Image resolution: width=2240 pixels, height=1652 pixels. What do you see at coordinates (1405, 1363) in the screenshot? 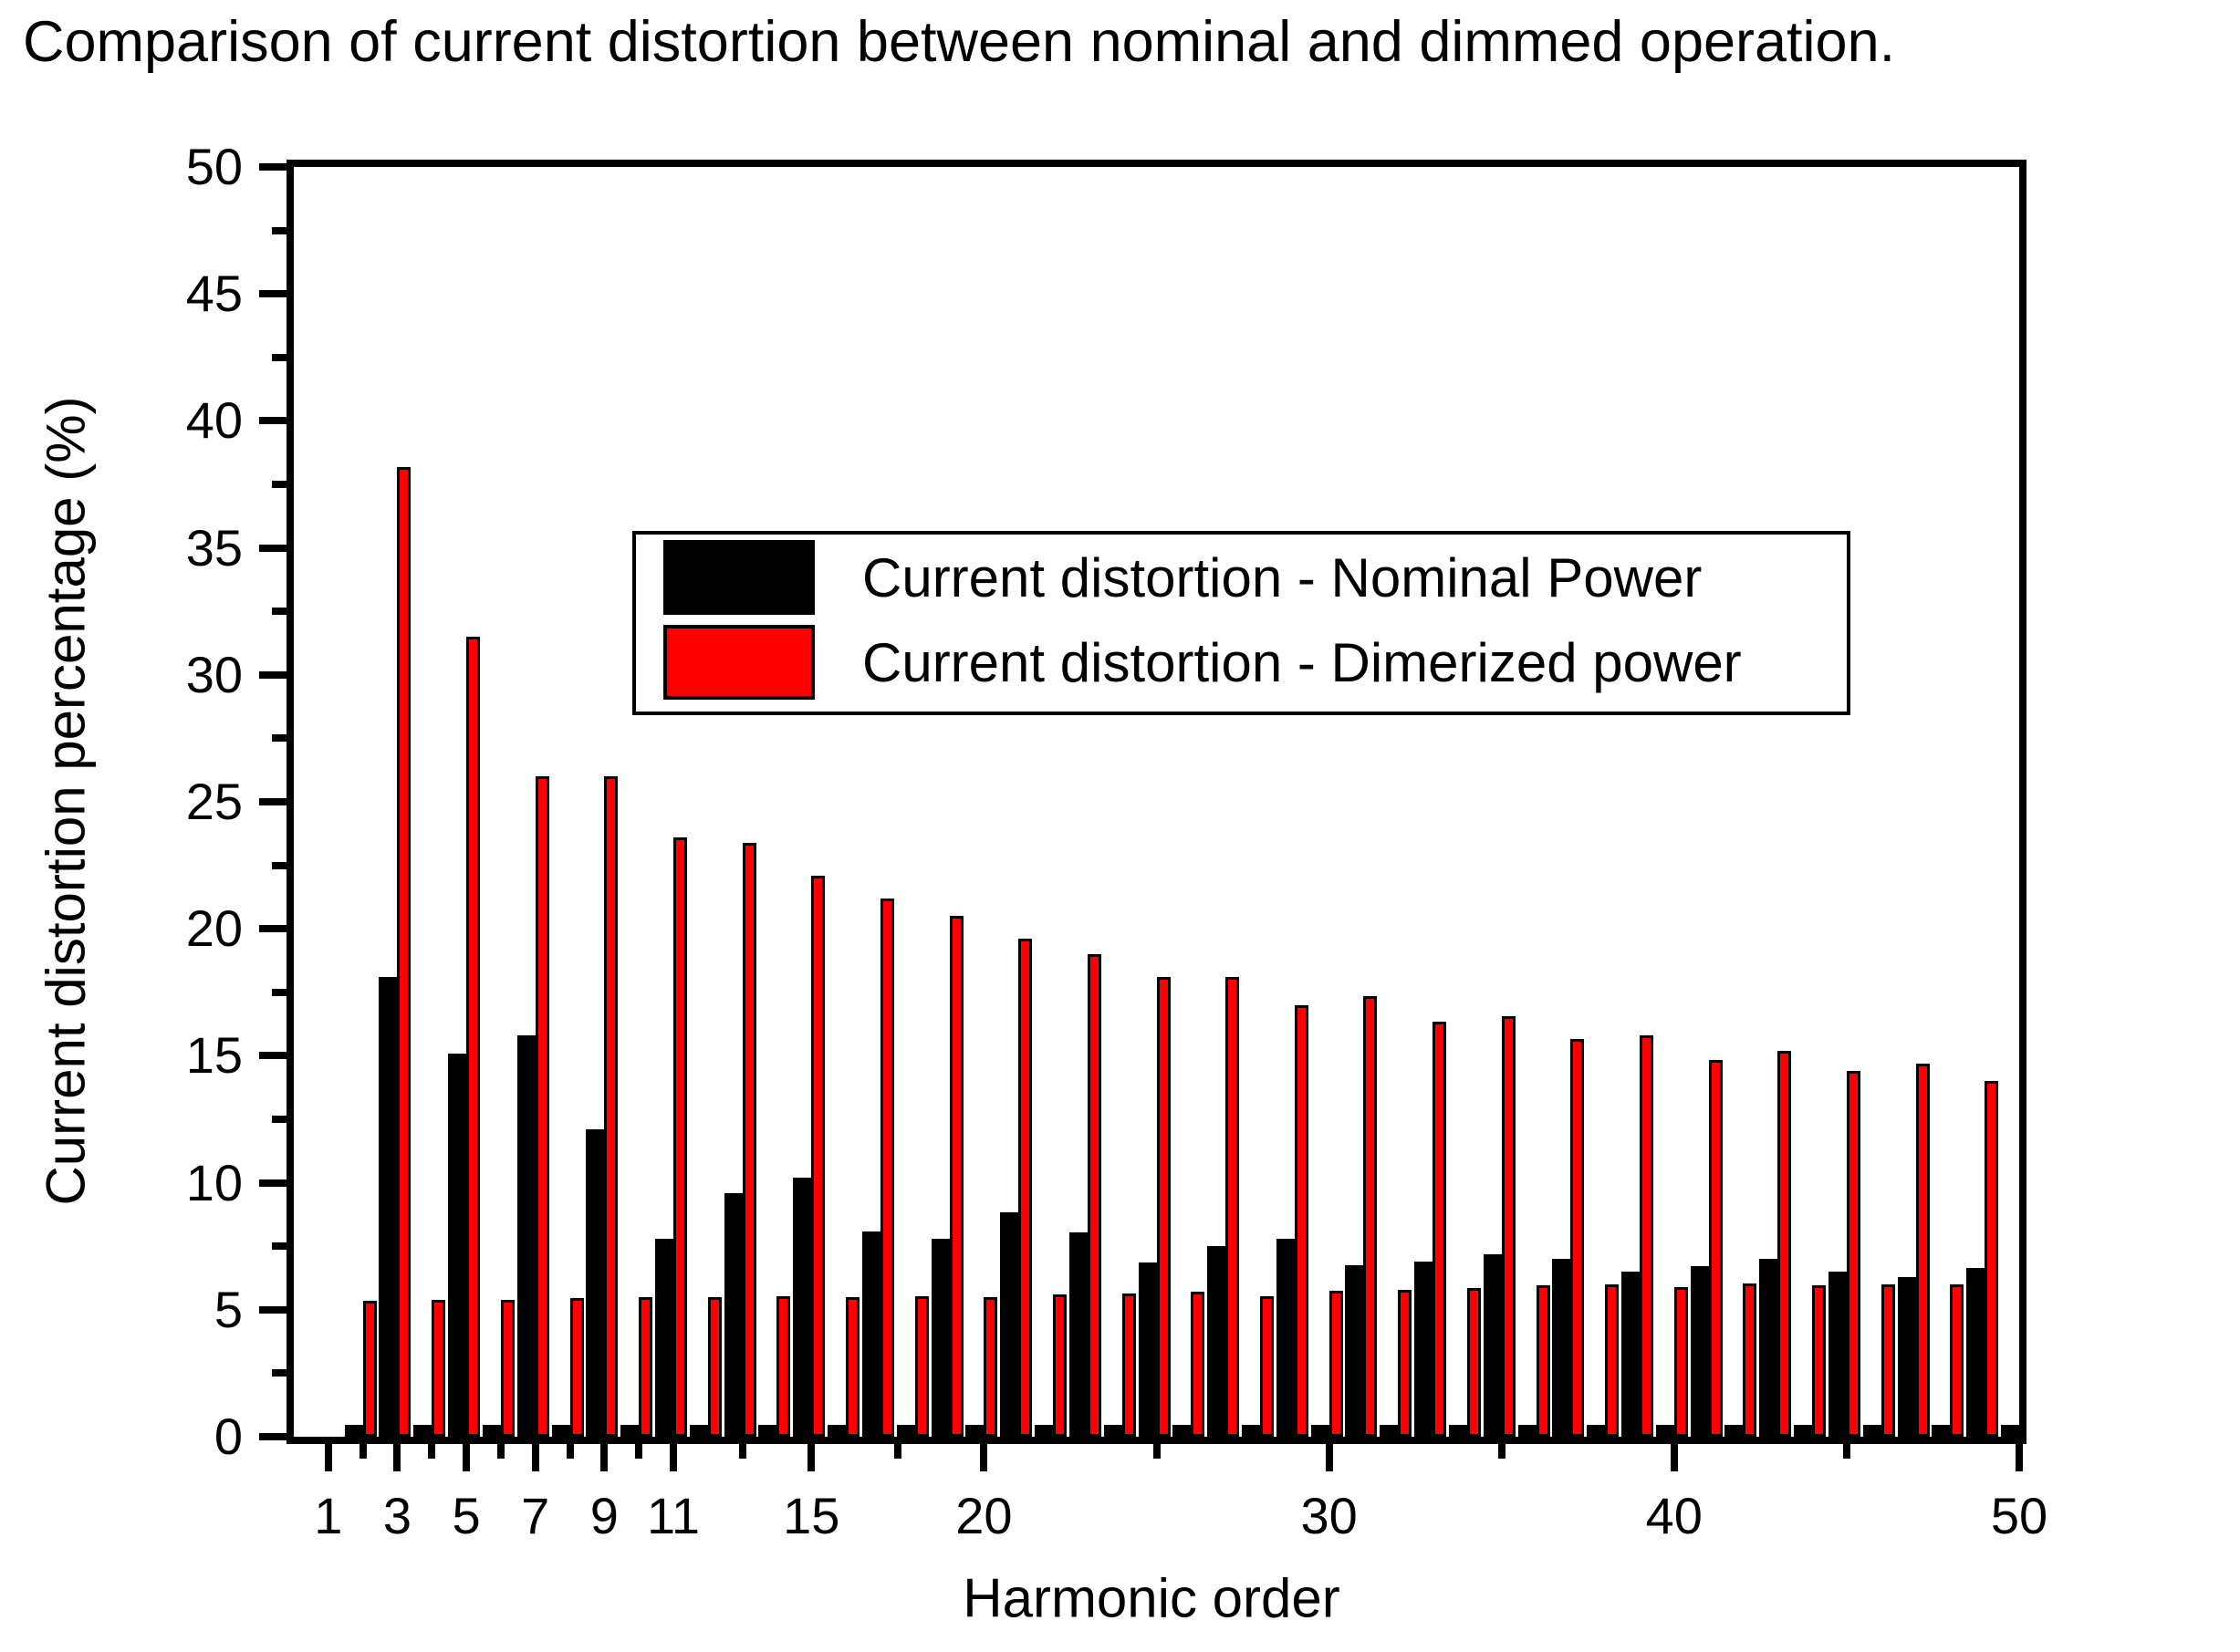
I see `bar-dimmed-h32` at bounding box center [1405, 1363].